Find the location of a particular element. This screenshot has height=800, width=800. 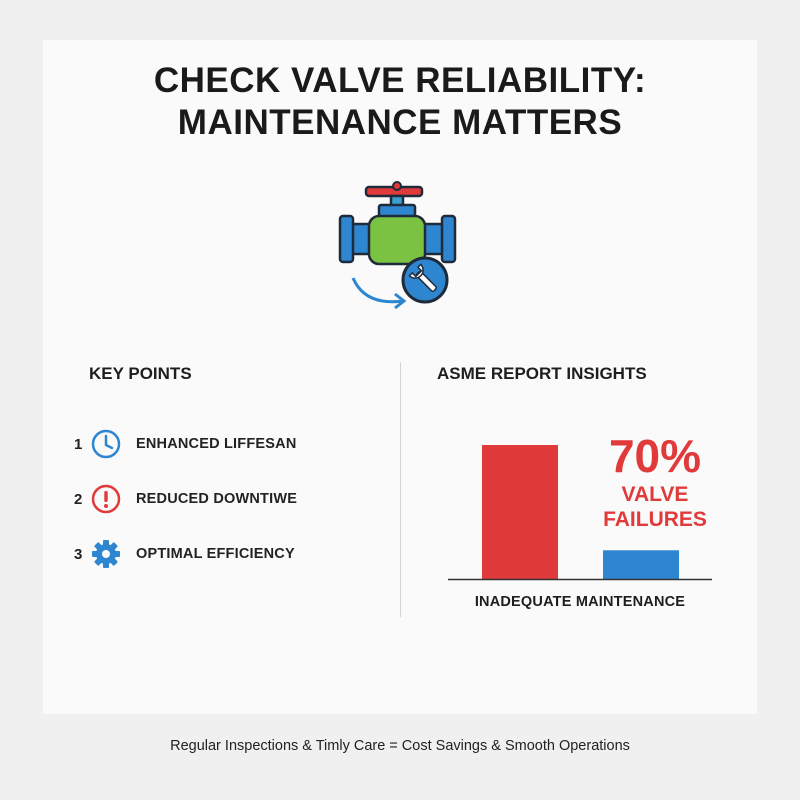

key-point-label: REDUCED DOWNTIWE is located at coordinates (217, 499).